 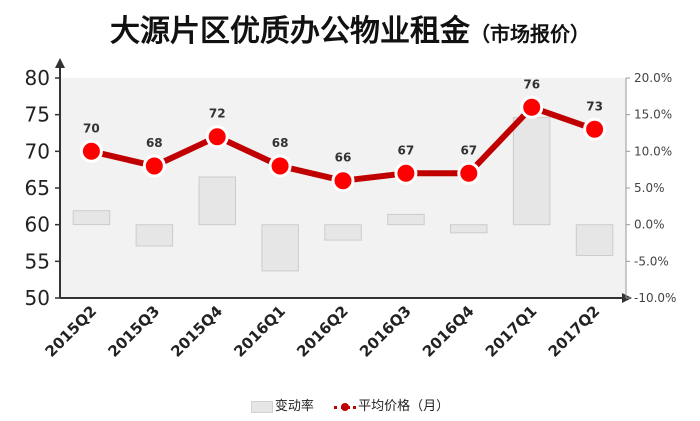 I want to click on right-tick-label: -10.0%, so click(x=655, y=298).